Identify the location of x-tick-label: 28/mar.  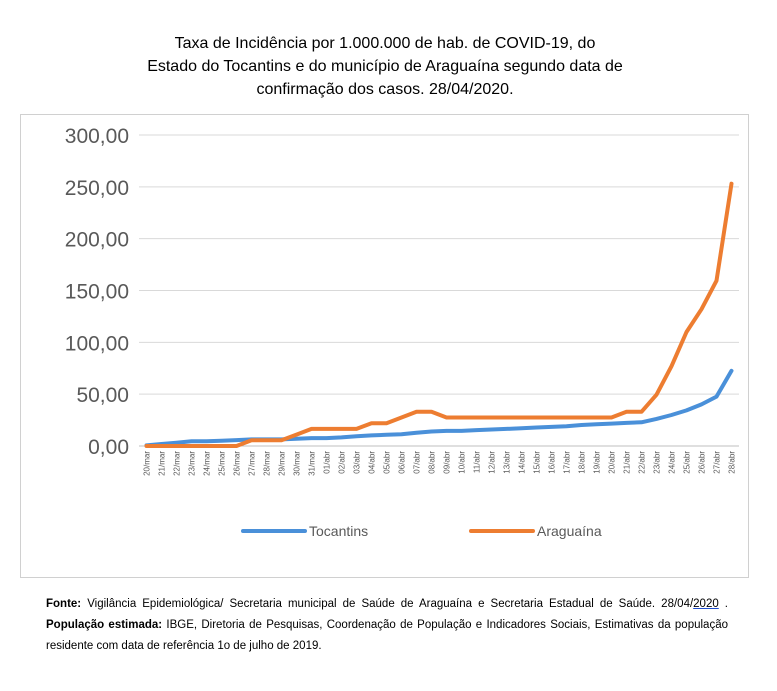
(267, 463).